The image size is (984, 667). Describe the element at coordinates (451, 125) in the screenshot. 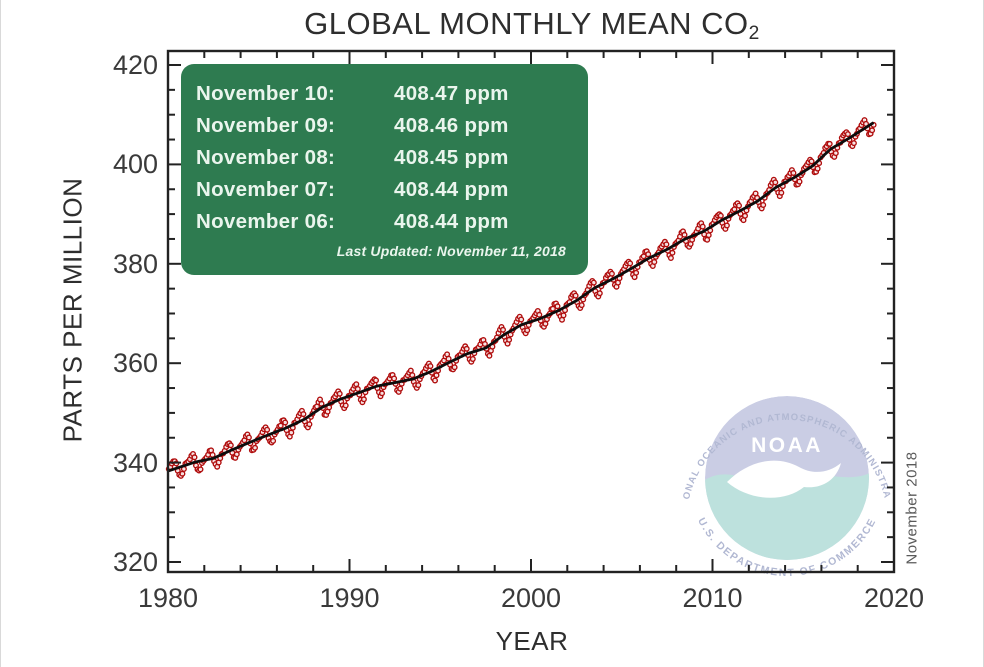

I see `reading-value: 408.46 ppm` at that location.